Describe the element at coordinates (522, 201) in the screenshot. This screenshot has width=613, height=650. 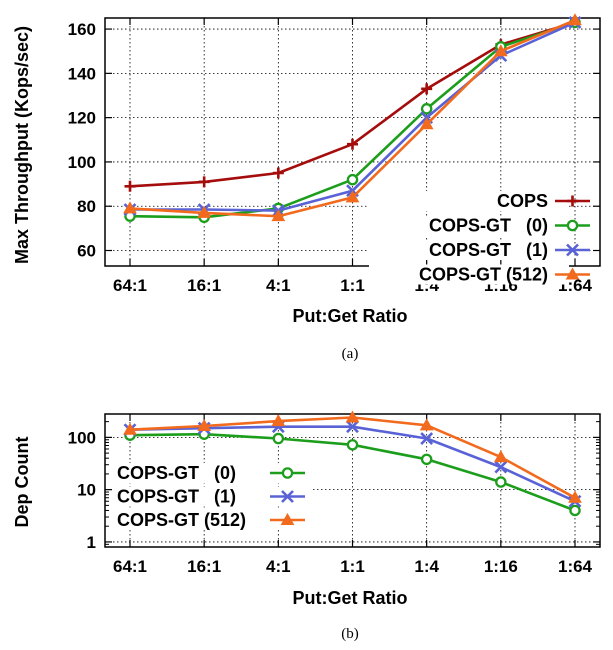
I see `legend-label: COPS` at that location.